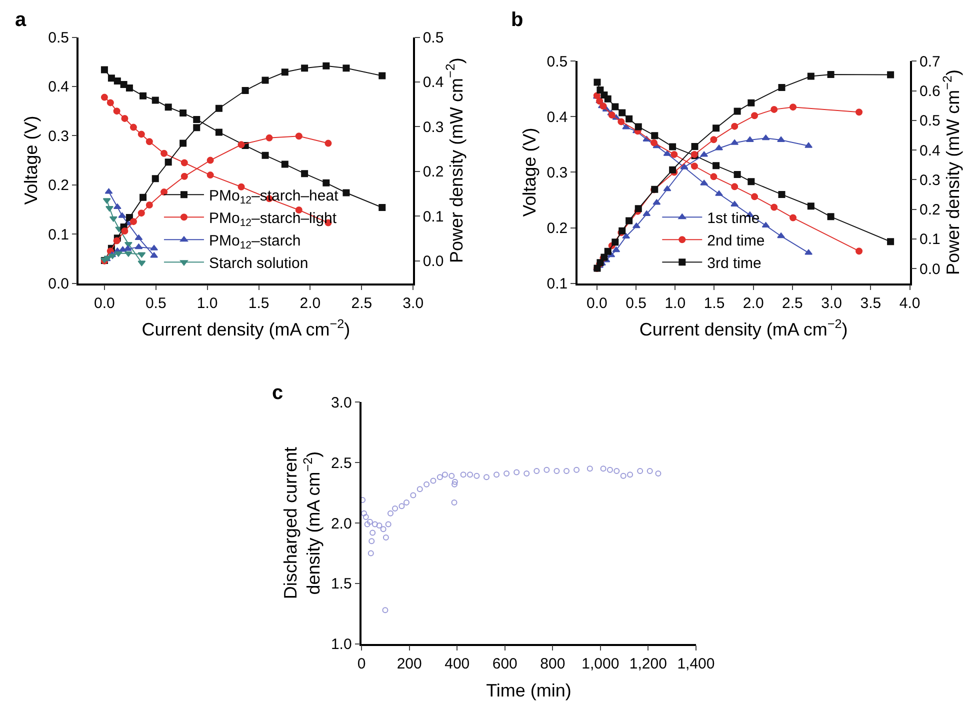 Image resolution: width=972 pixels, height=703 pixels. Describe the element at coordinates (409, 664) in the screenshot. I see `x-tick-label: 200` at that location.